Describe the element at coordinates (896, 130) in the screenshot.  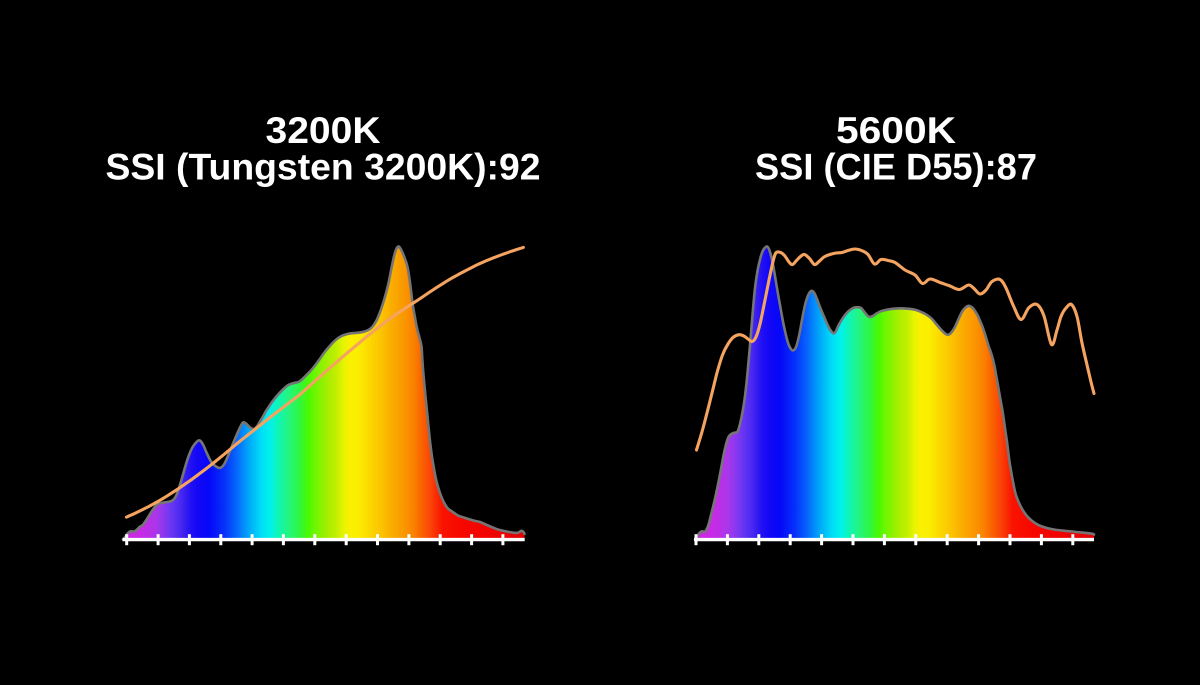
I see `svg-text: 5600K` at that location.